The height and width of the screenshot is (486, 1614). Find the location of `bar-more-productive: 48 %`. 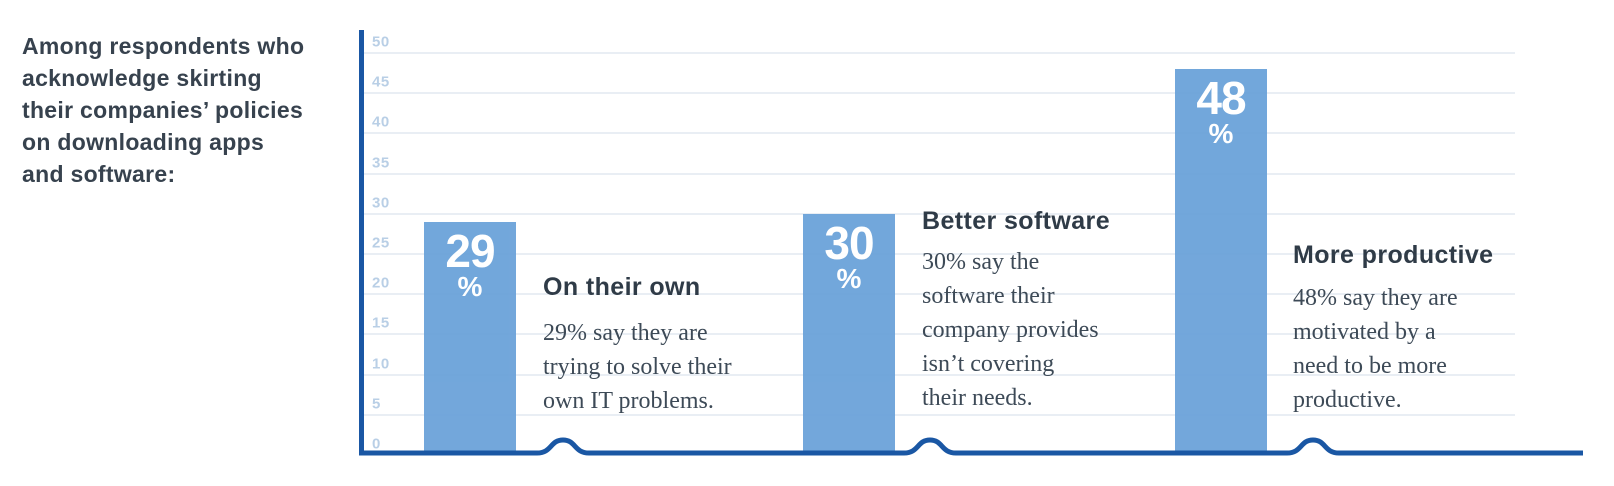

bar-more-productive: 48 % is located at coordinates (1221, 262).